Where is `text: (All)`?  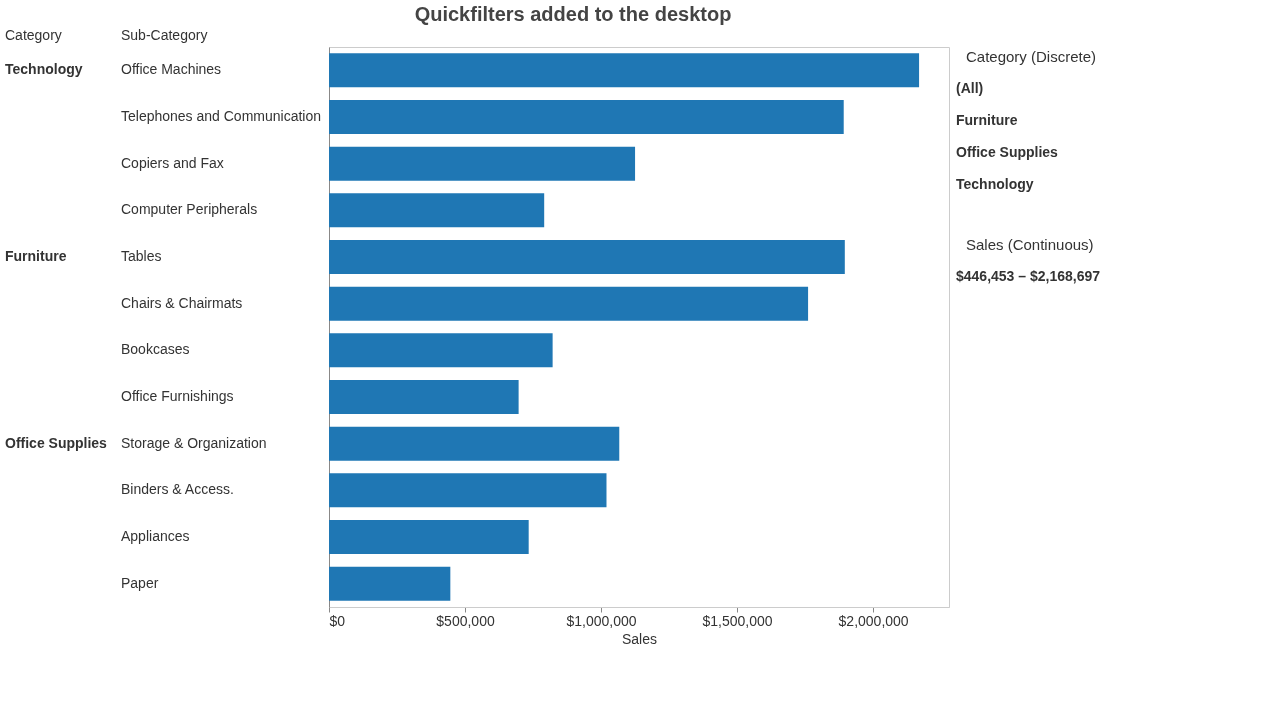
text: (All) is located at coordinates (970, 88).